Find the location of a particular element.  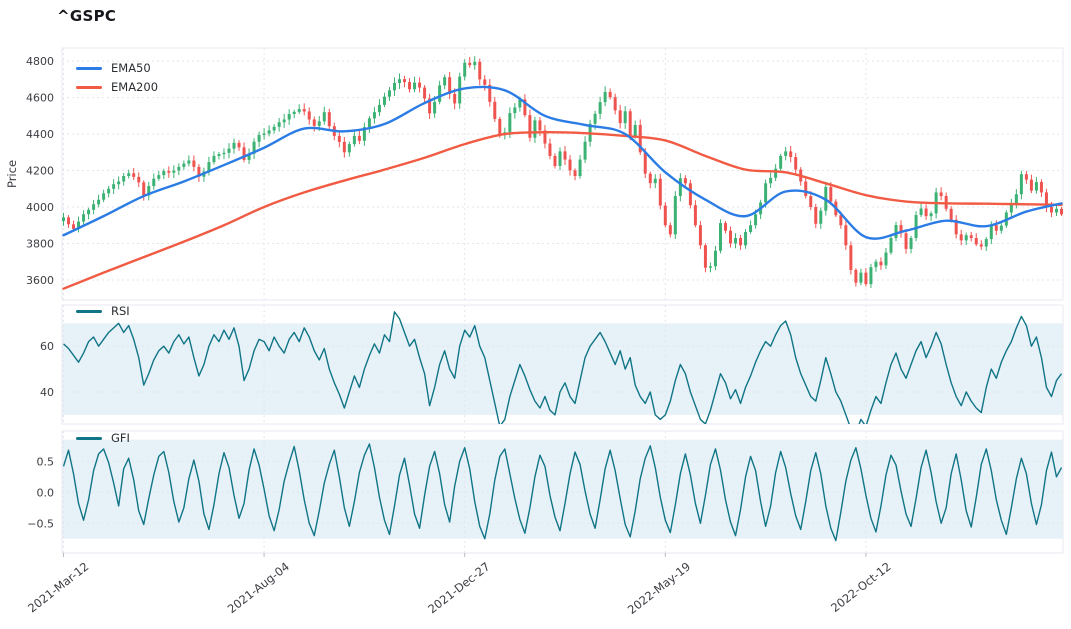

gfi-line-swatch is located at coordinates (89, 439).